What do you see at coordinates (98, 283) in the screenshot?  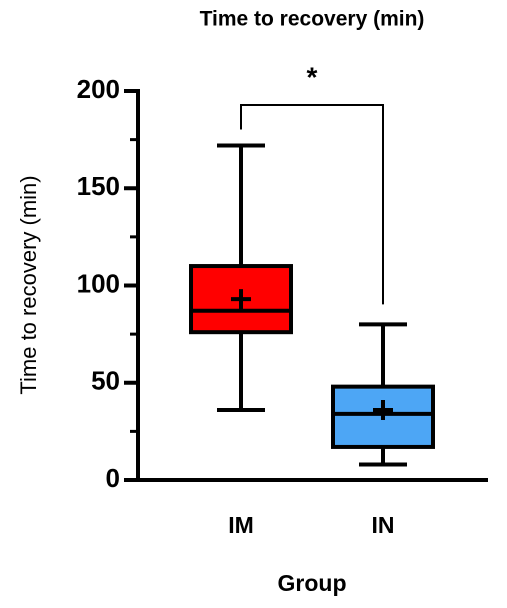 I see `y-tick-label: 100` at bounding box center [98, 283].